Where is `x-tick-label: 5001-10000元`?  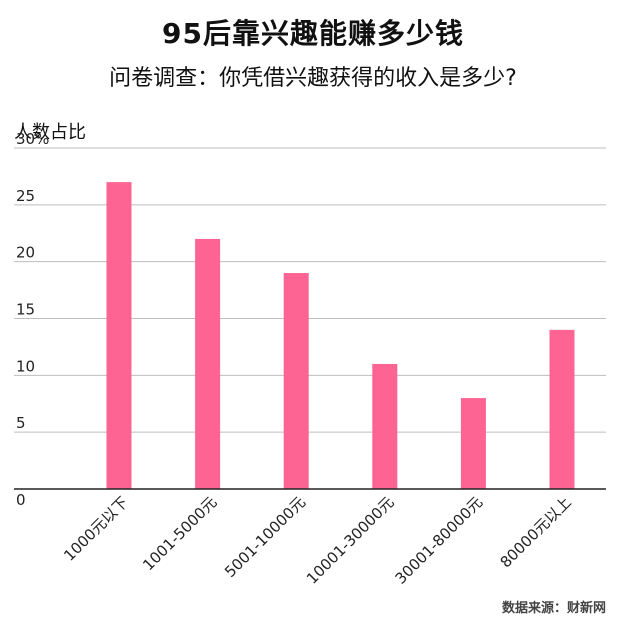 x-tick-label: 5001-10000元 is located at coordinates (265, 537).